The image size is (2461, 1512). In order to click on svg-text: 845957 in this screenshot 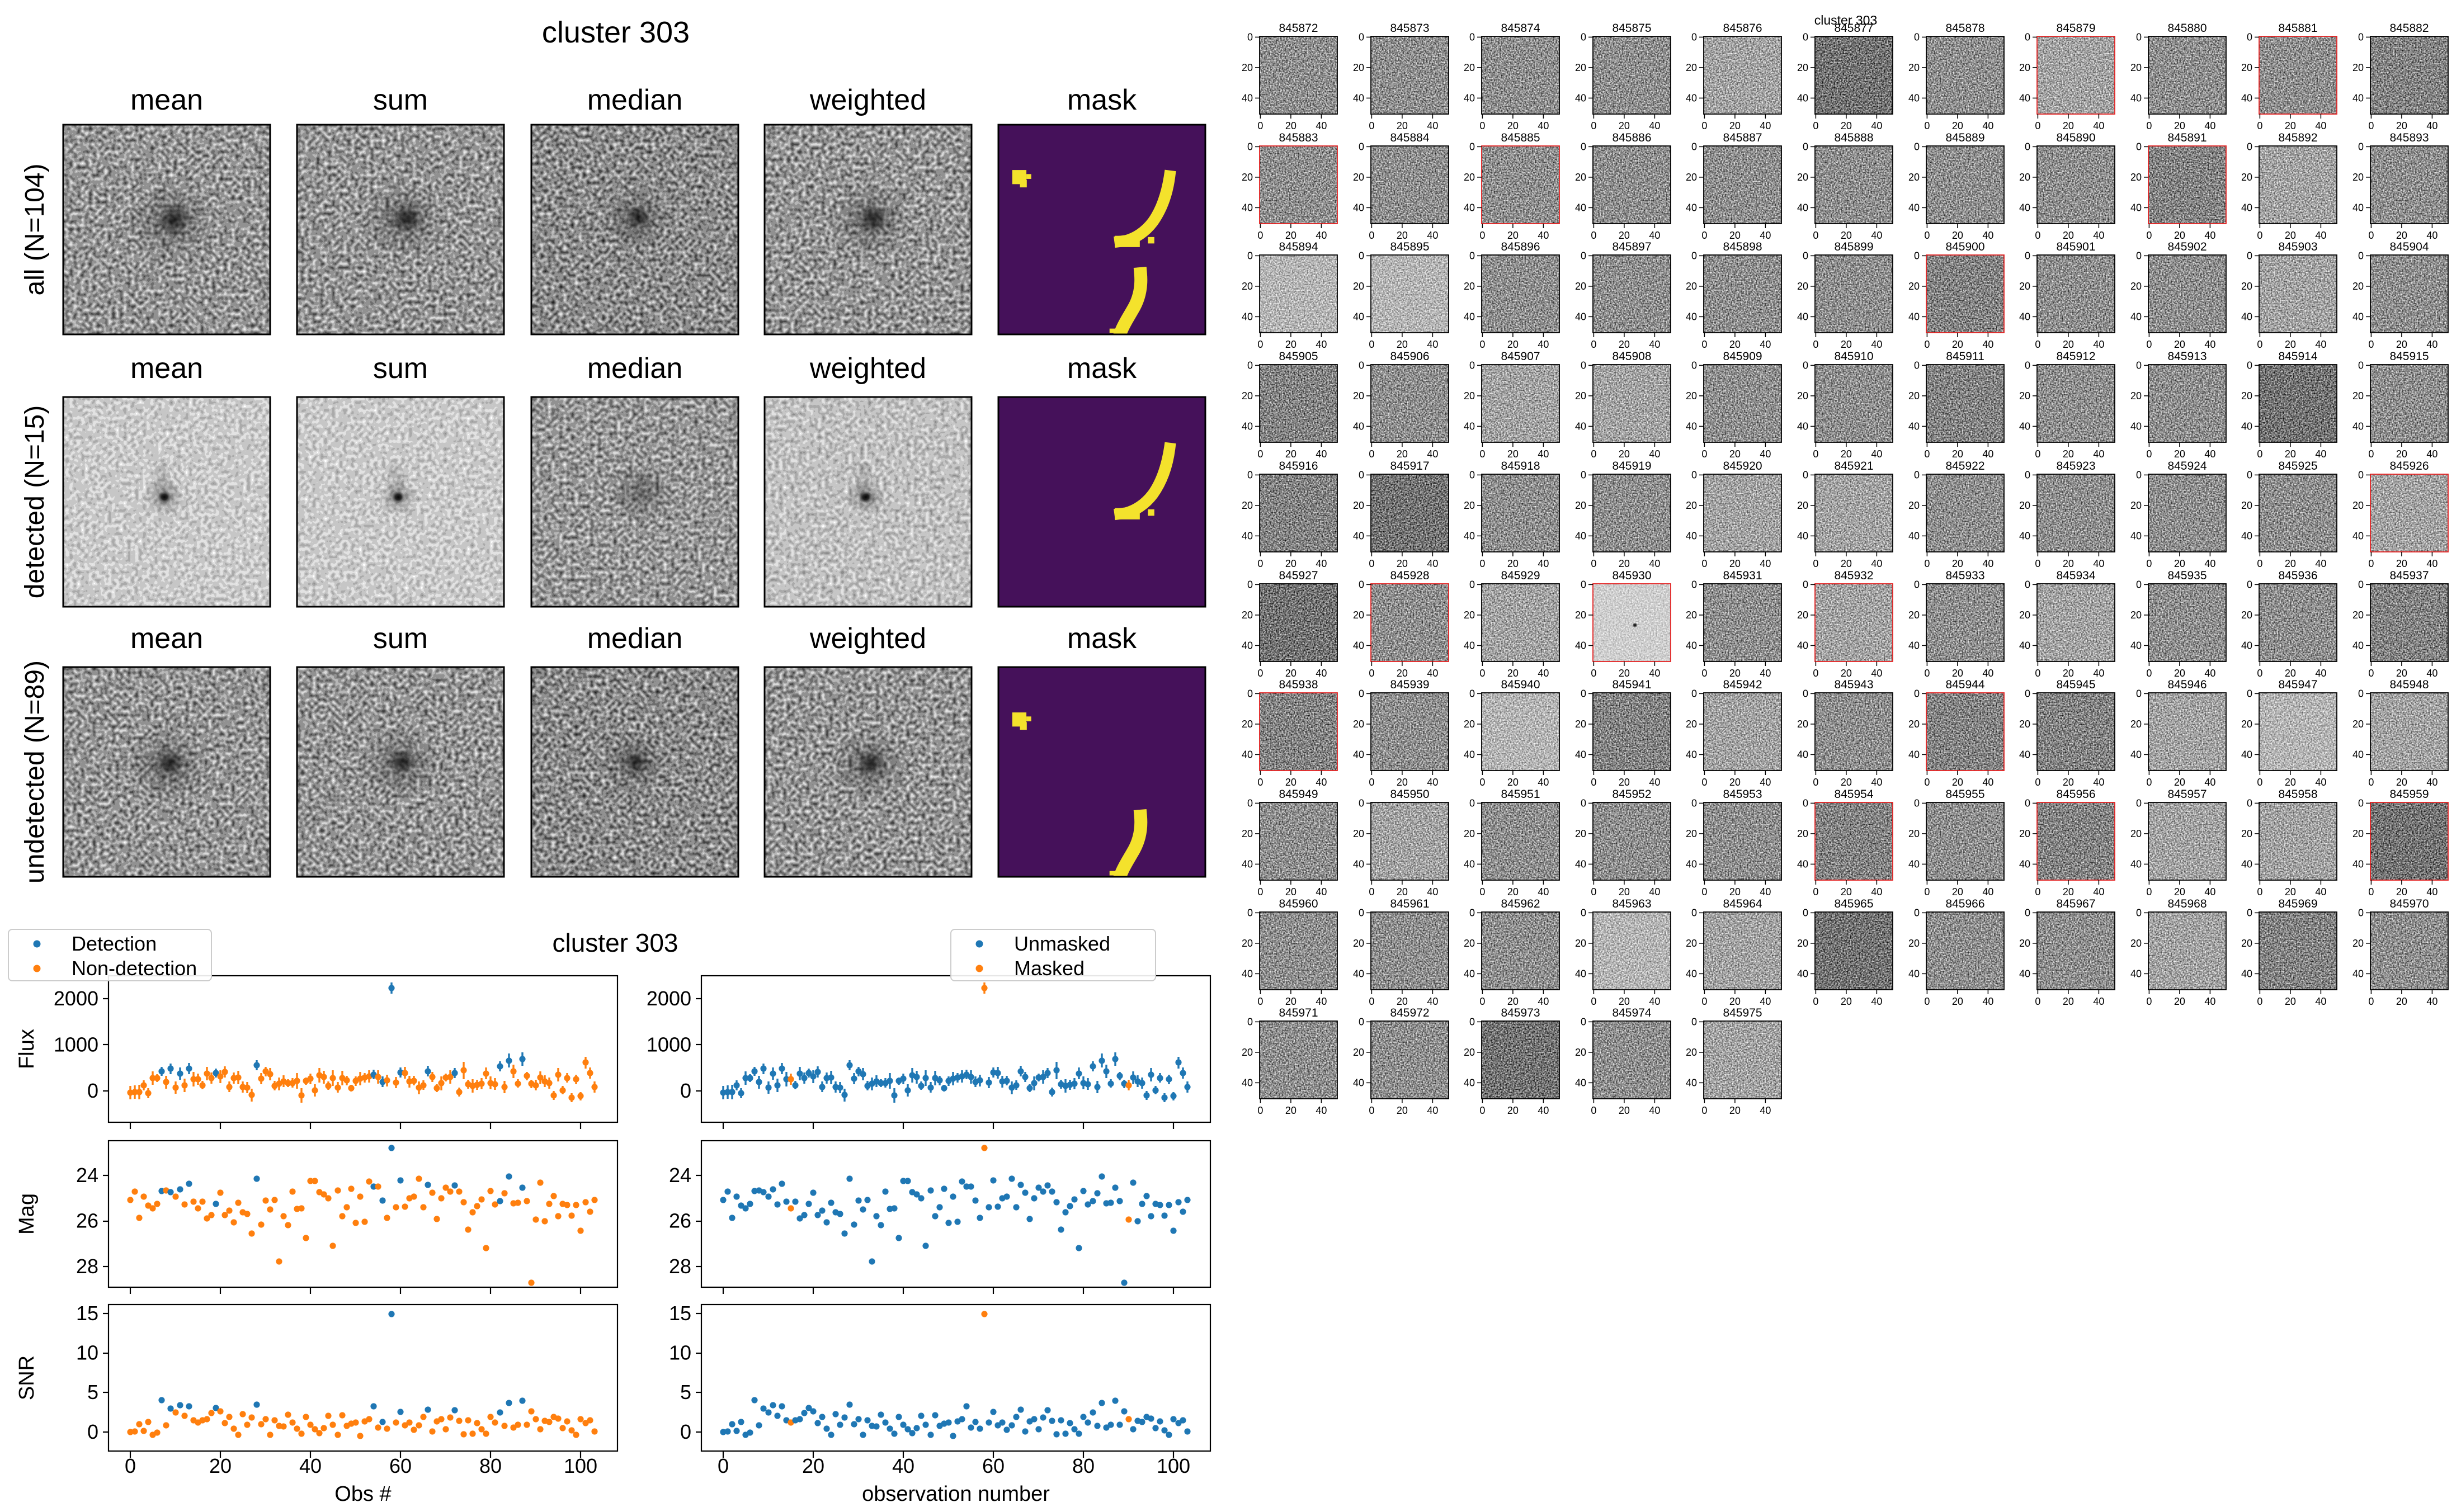, I will do `click(2187, 794)`.